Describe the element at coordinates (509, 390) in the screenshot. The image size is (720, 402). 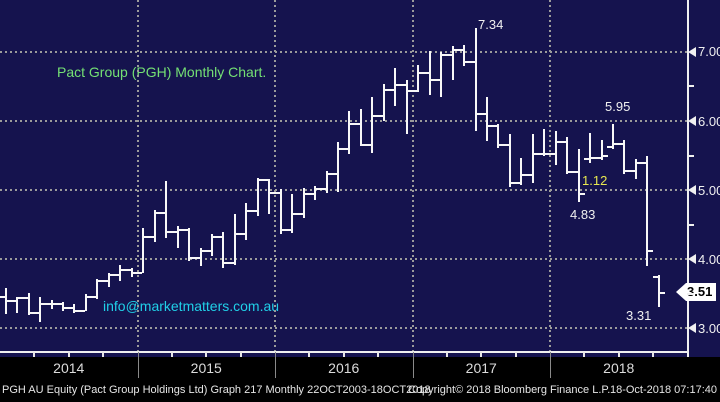
I see `footer-copyright: Copyright© 2018 Bloomberg Finance L.P.` at that location.